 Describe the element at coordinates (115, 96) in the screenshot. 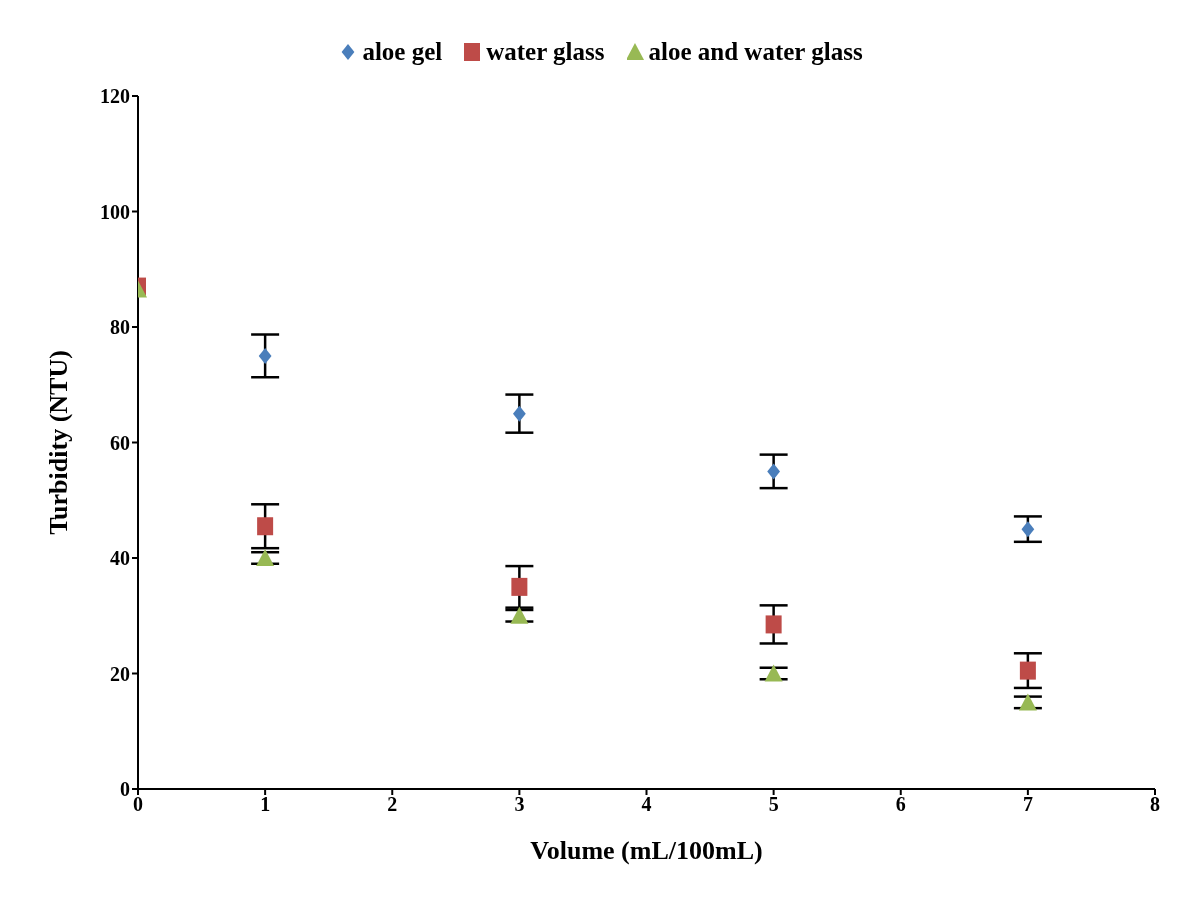

I see `y-tick-label: 120` at that location.